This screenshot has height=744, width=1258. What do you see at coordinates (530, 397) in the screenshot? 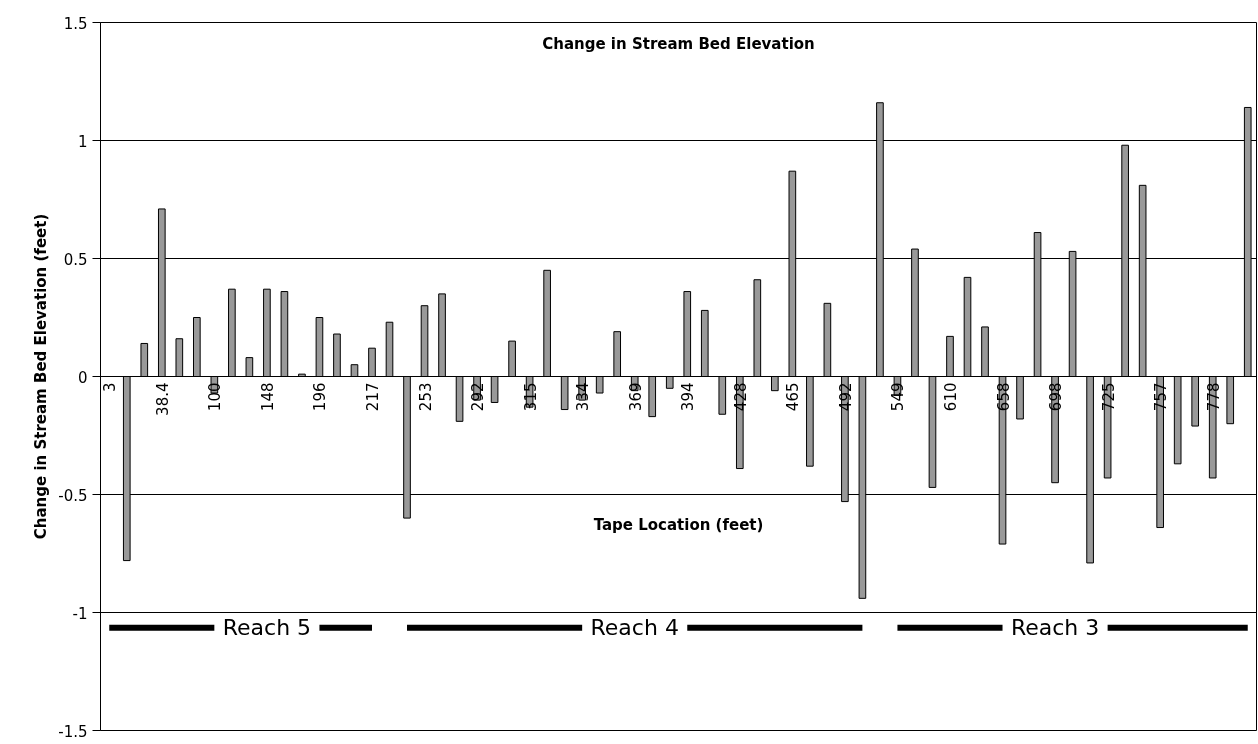
I see `x-tick-label: 315` at bounding box center [530, 397].